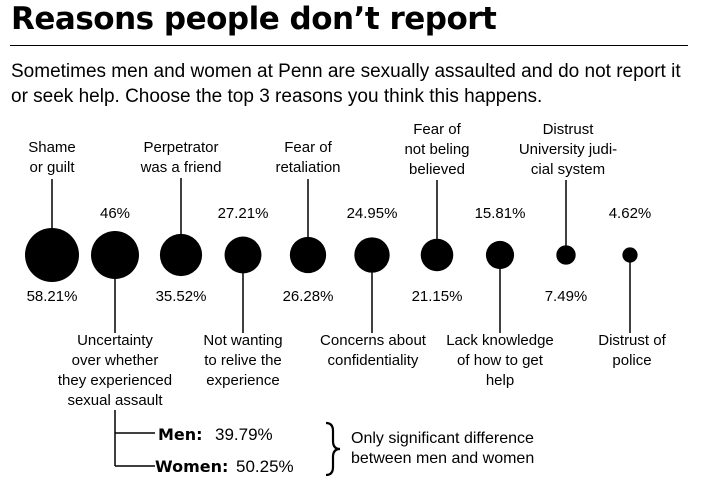  I want to click on category-label: Concerns about confidentiality, so click(373, 350).